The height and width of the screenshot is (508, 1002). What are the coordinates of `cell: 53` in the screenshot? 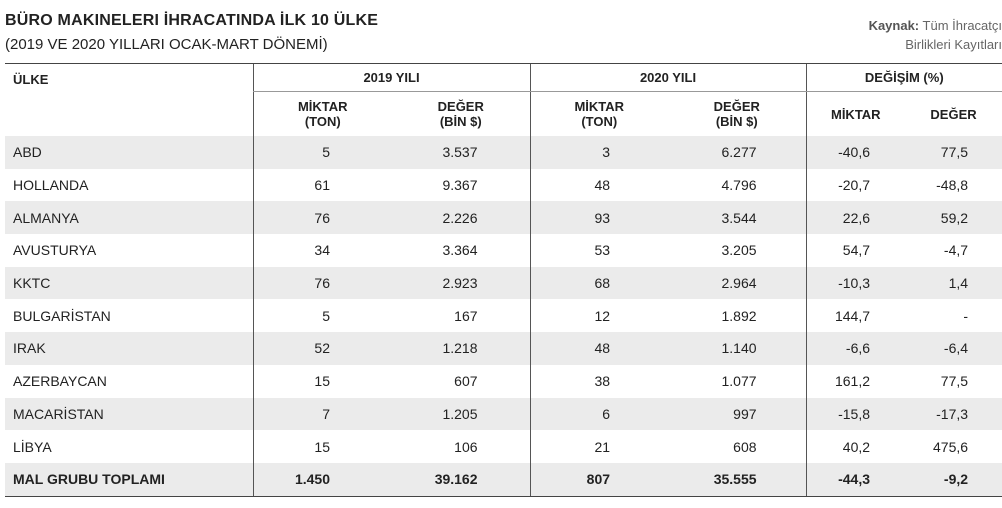 It's located at (599, 250).